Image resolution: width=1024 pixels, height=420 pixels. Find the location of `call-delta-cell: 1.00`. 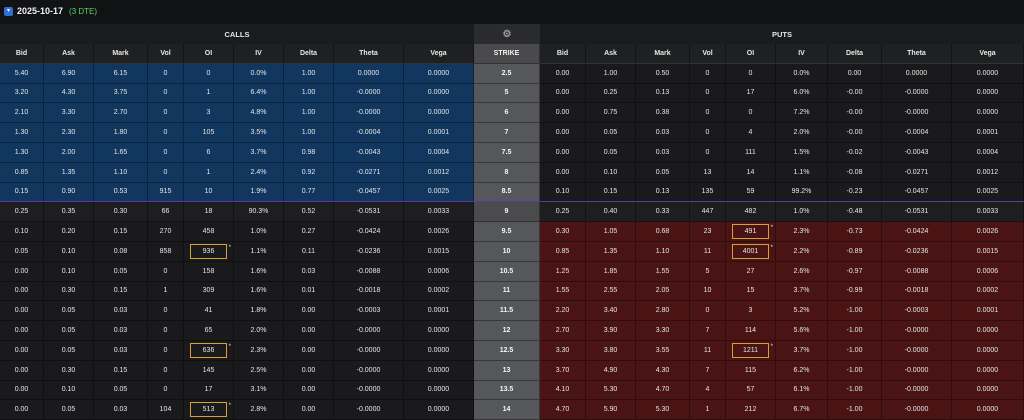

call-delta-cell: 1.00 is located at coordinates (309, 133).